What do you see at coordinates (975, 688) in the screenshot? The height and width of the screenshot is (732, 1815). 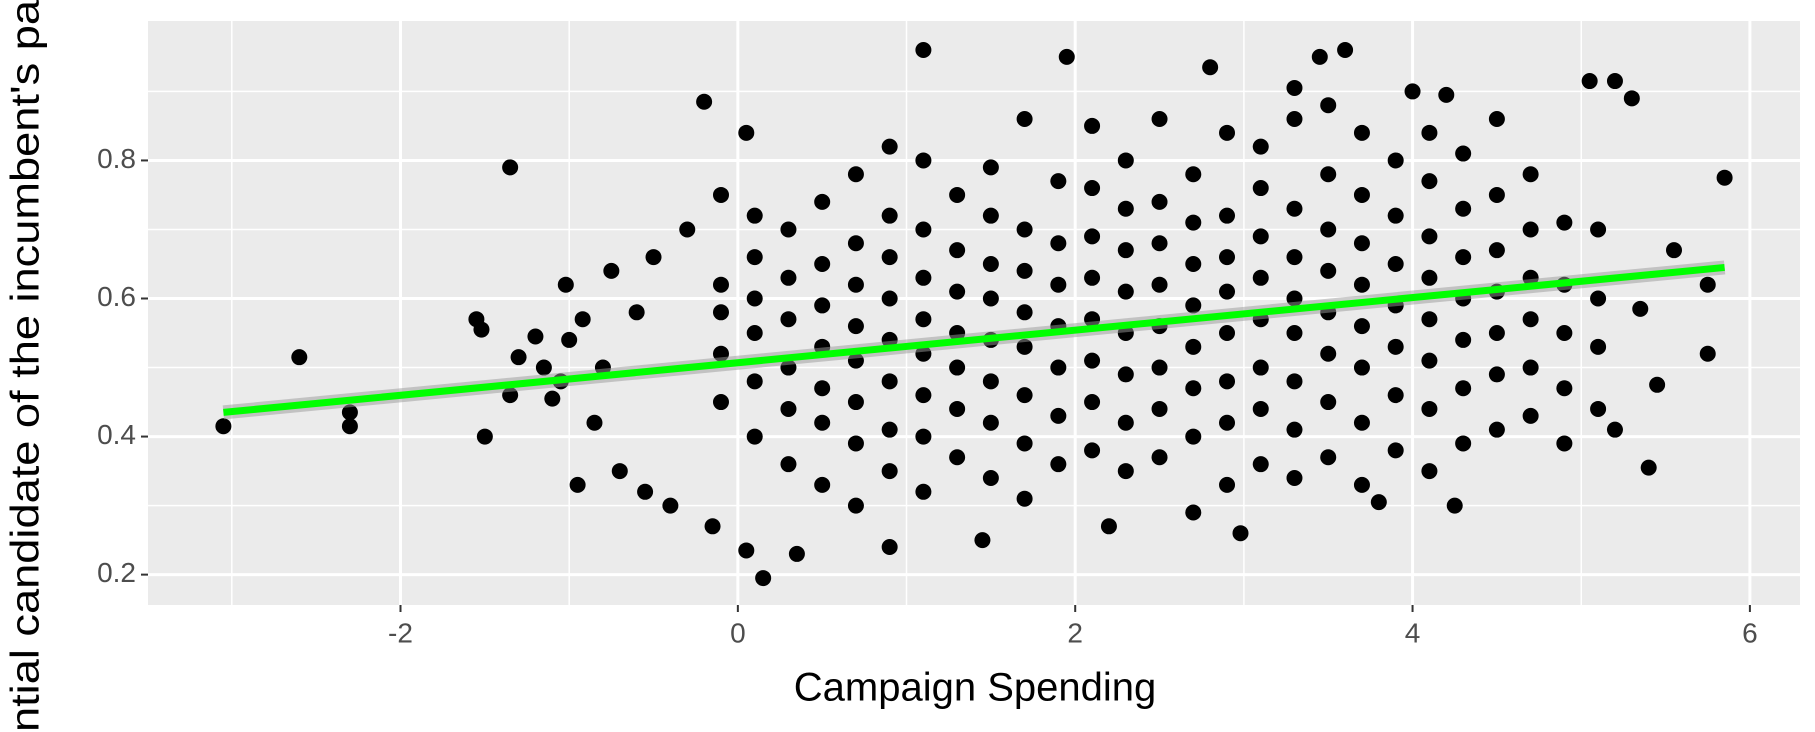 I see `x-axis-title: Campaign Spending` at bounding box center [975, 688].